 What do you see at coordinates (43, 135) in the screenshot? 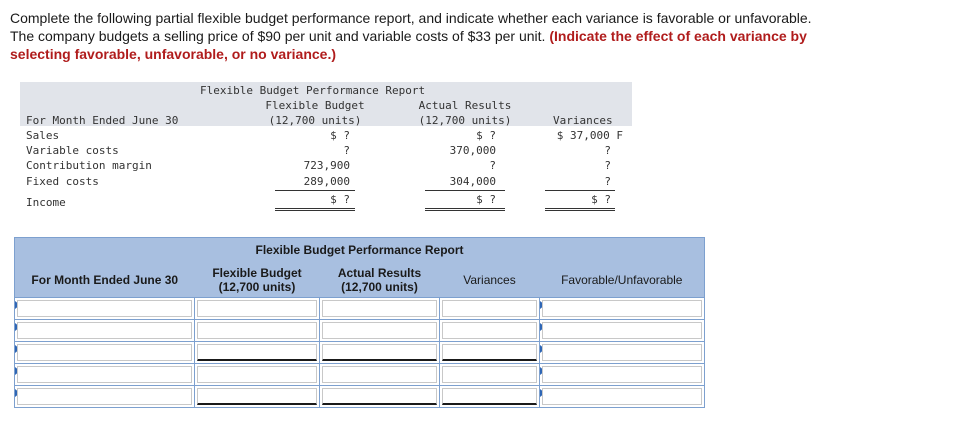
I see `given-row-label: Sales` at bounding box center [43, 135].